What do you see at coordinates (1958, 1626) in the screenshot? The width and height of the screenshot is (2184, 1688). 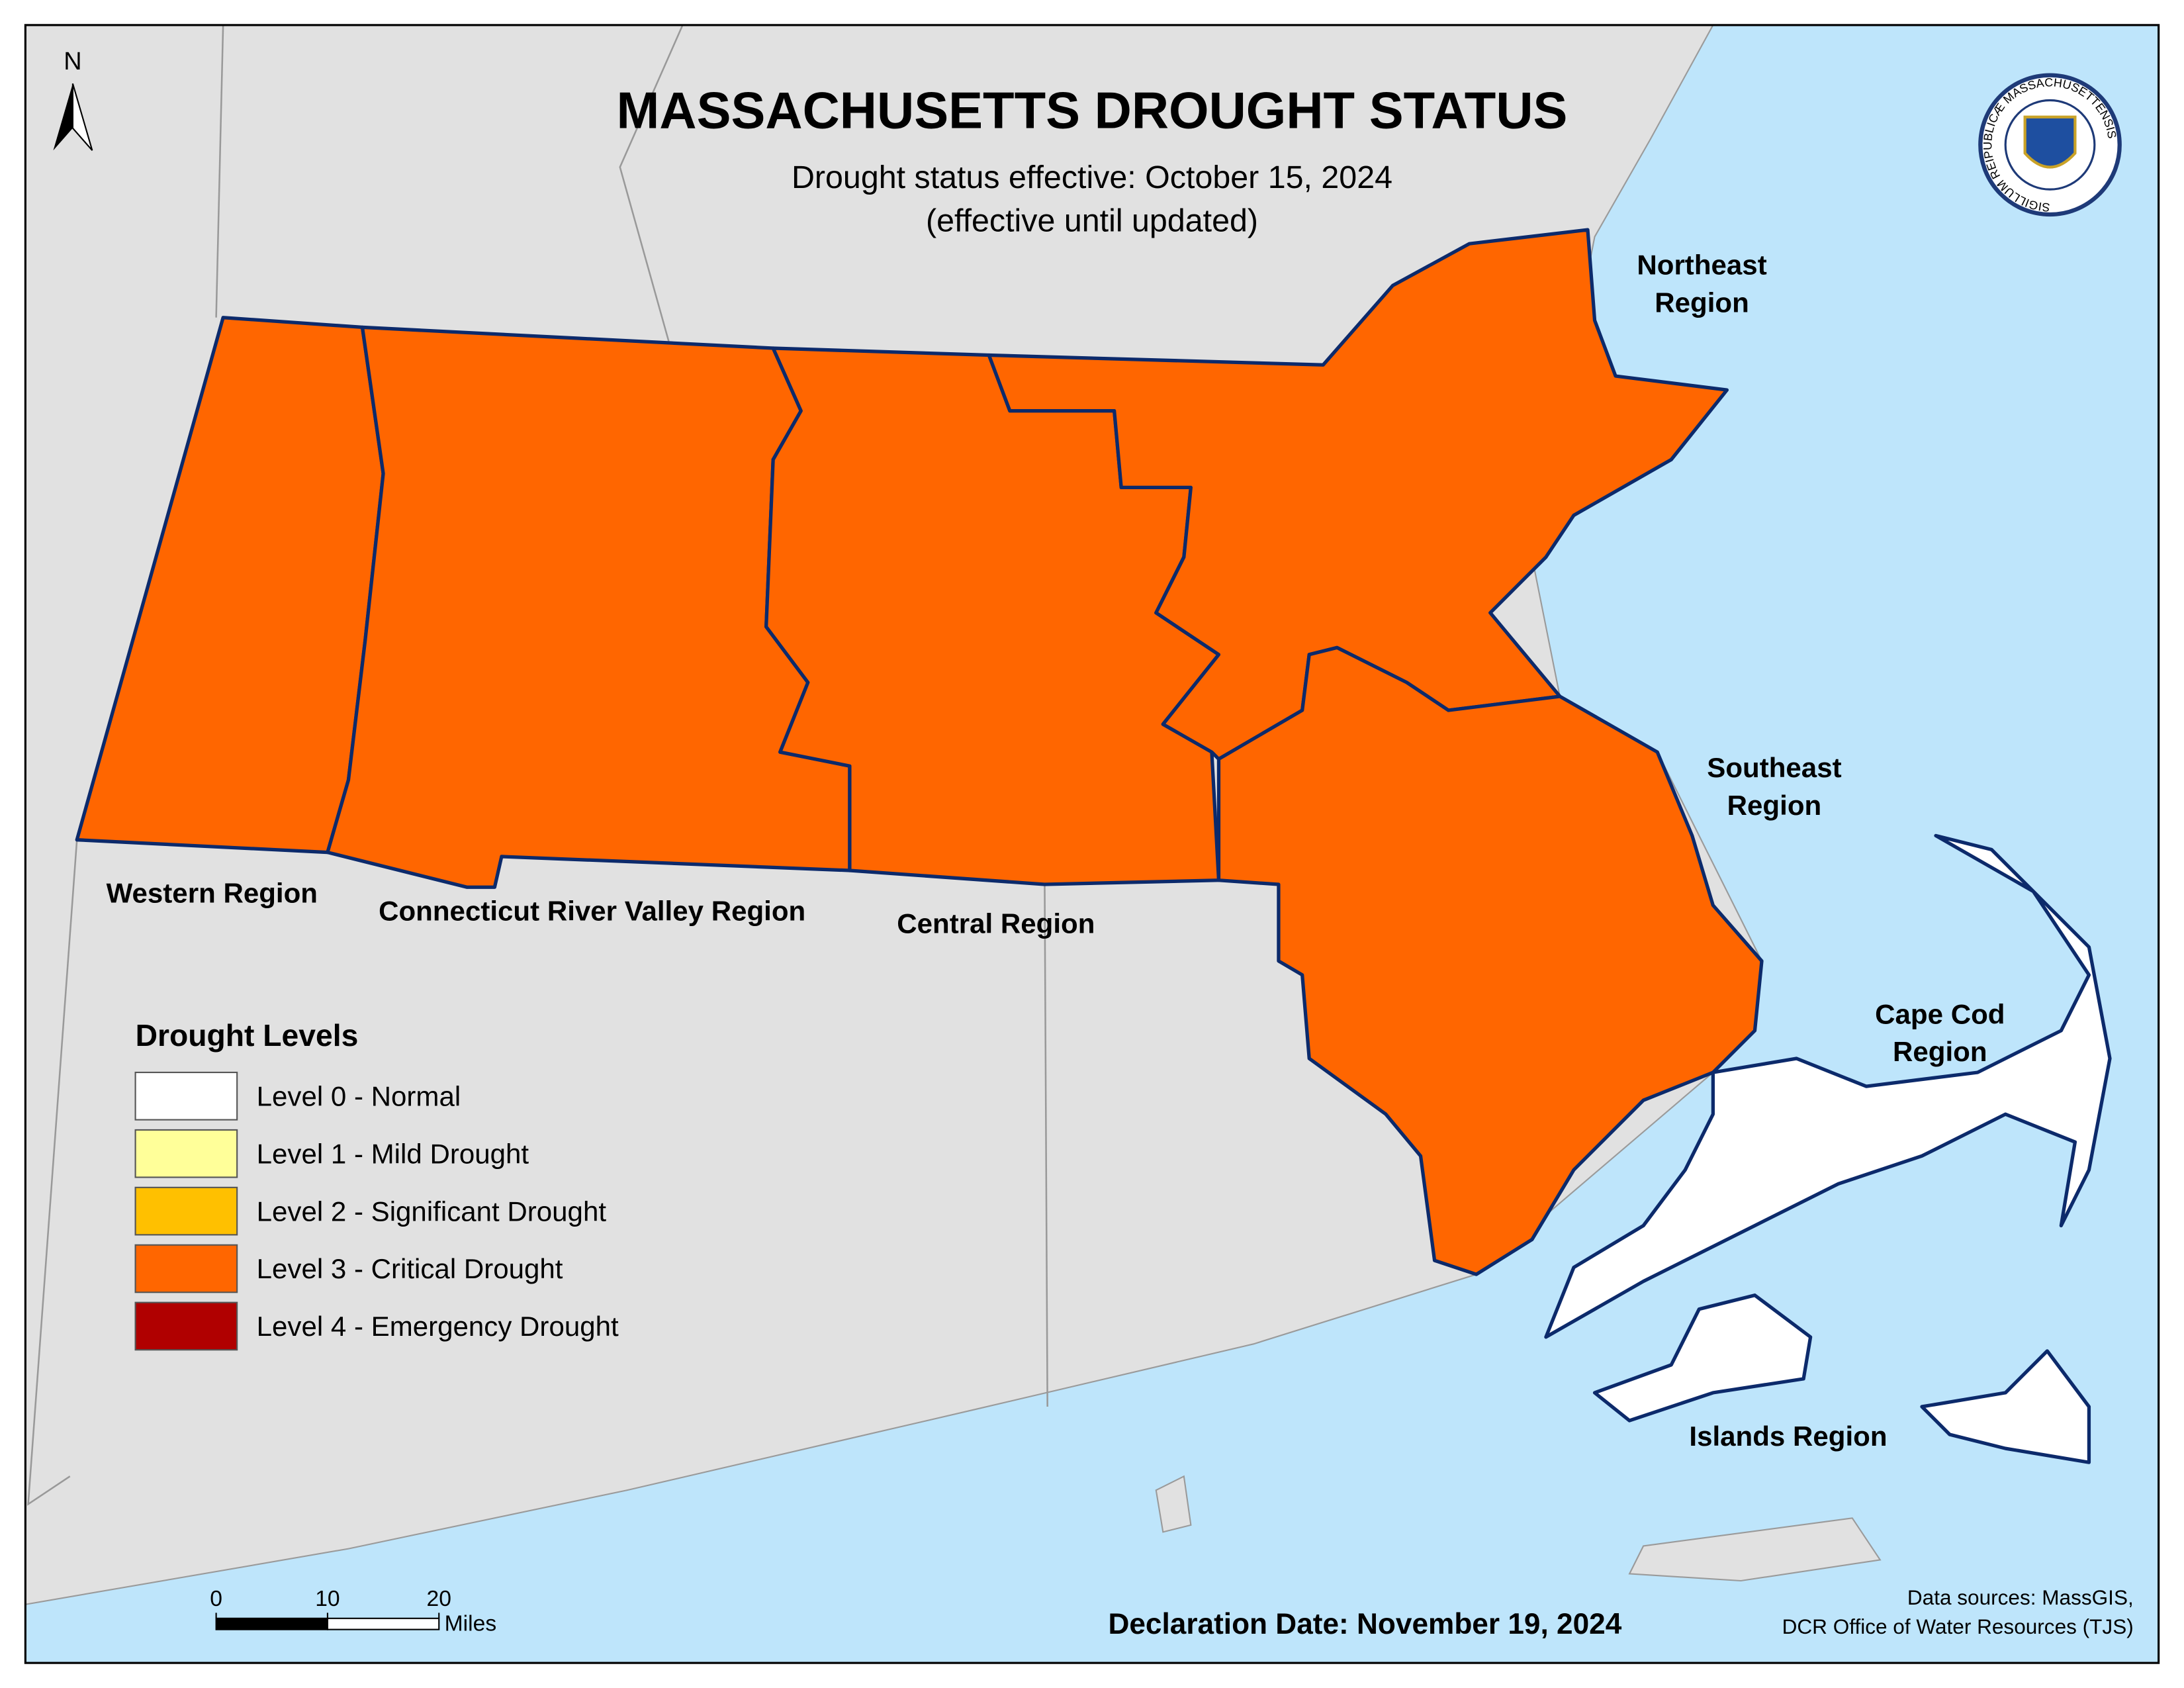 I see `data-sources: DCR Office of Water Resources (TJS)` at bounding box center [1958, 1626].